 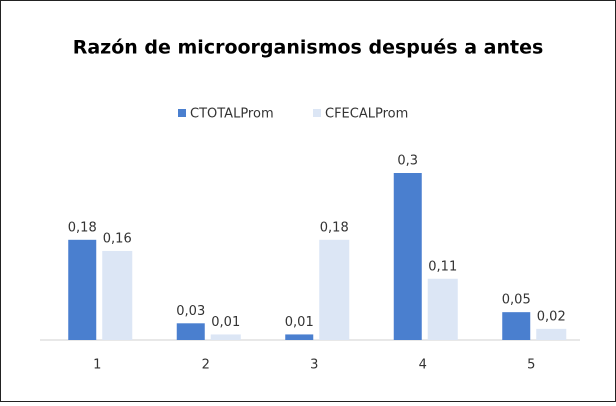 What do you see at coordinates (117, 238) in the screenshot?
I see `value-label: 0,16` at bounding box center [117, 238].